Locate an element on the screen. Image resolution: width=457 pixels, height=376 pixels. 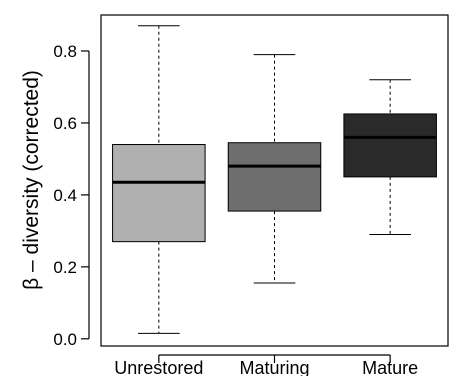
y-axis-label: β – diversity (corrected) is located at coordinates (31, 180).